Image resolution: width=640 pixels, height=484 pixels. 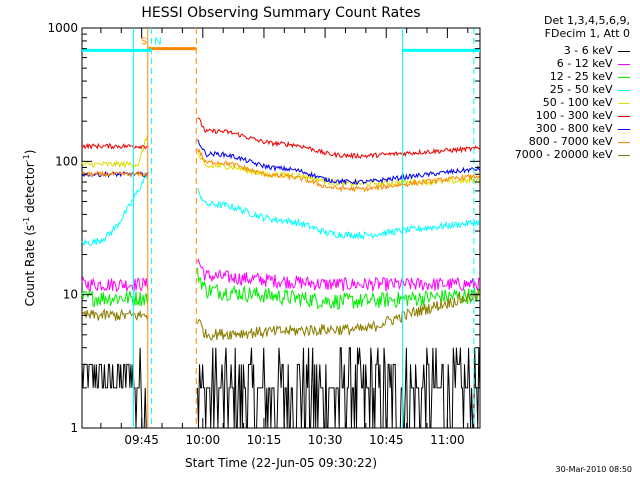 What do you see at coordinates (575, 128) in the screenshot?
I see `legend-entry-label: 300 - 800 keV` at bounding box center [575, 128].